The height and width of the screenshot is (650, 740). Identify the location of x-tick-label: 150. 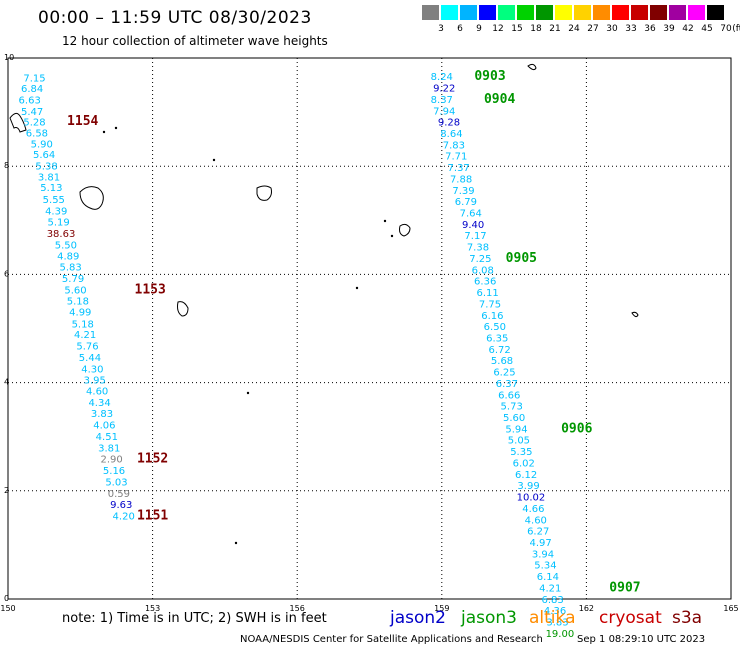
(7, 608).